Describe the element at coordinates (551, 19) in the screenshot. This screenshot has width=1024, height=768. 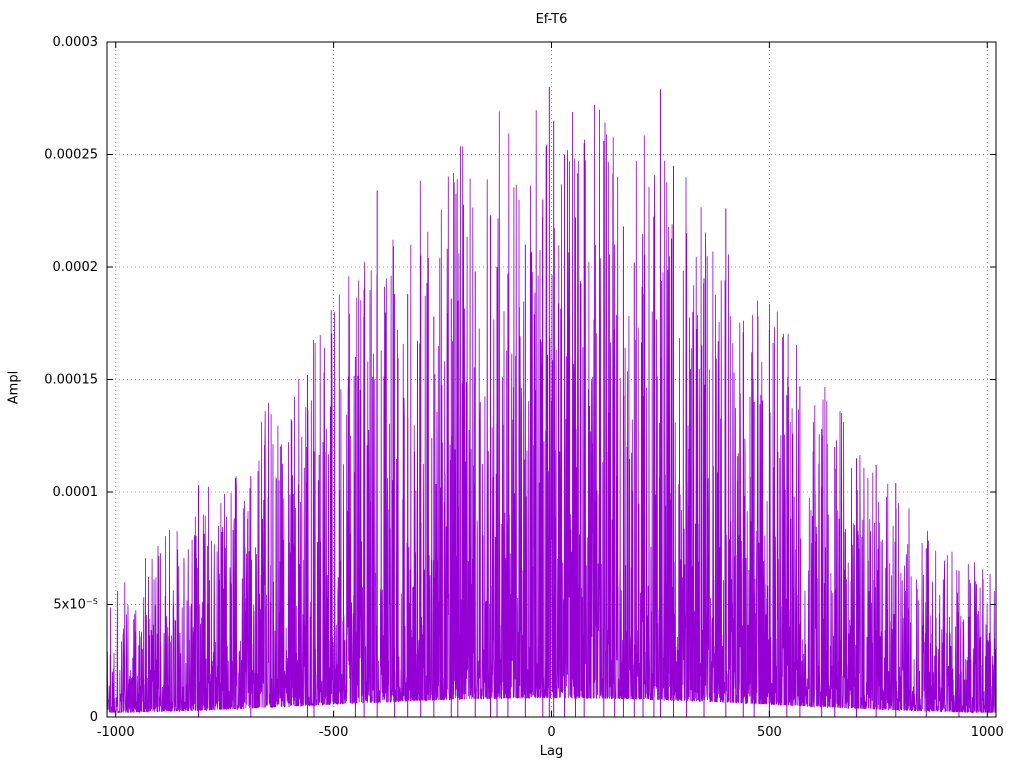
I see `chart-title: Ef-T6` at that location.